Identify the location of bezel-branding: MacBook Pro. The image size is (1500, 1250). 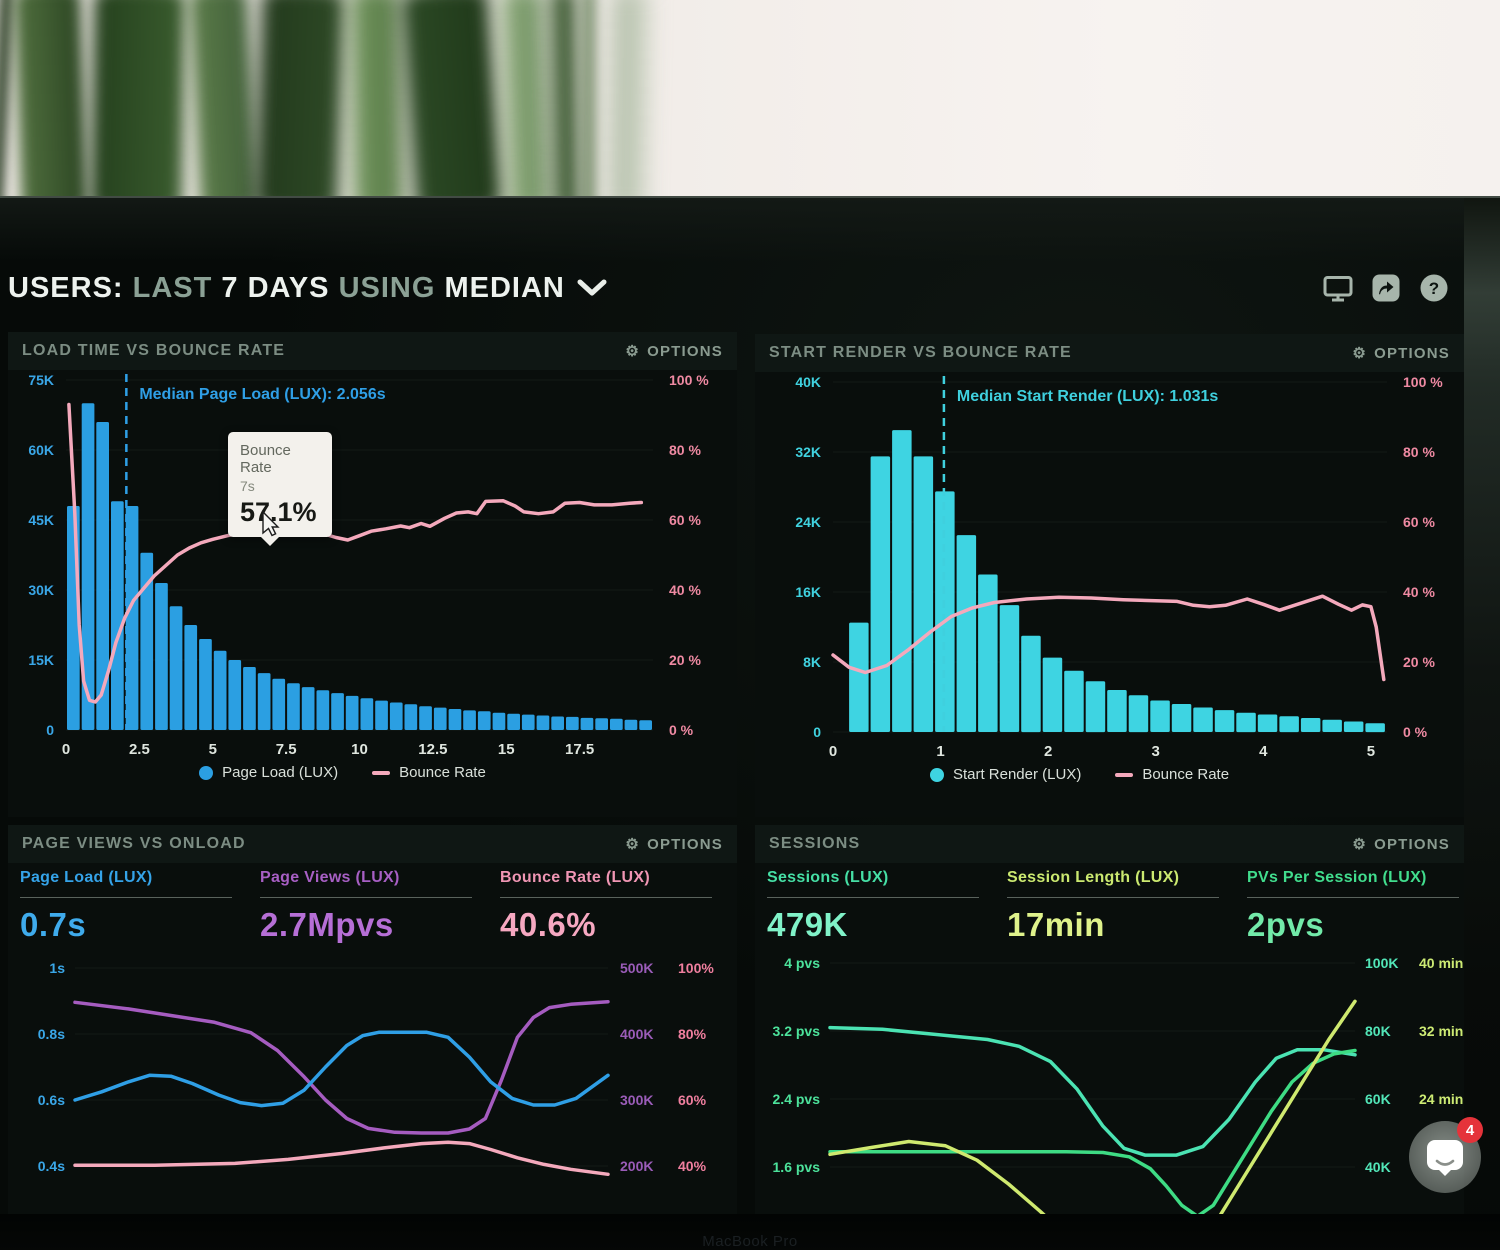
(750, 1241).